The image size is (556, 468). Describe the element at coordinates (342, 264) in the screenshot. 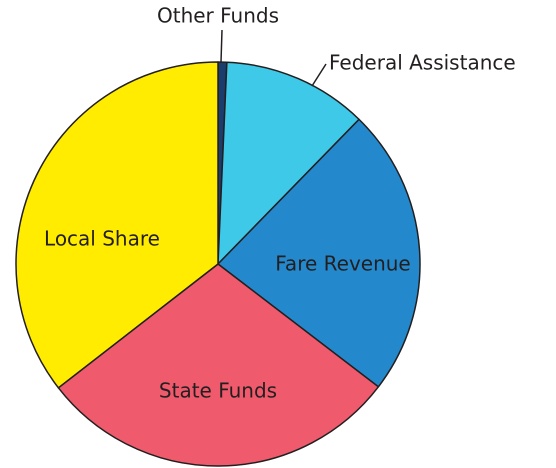

I see `slice-label: Fare Revenue` at that location.